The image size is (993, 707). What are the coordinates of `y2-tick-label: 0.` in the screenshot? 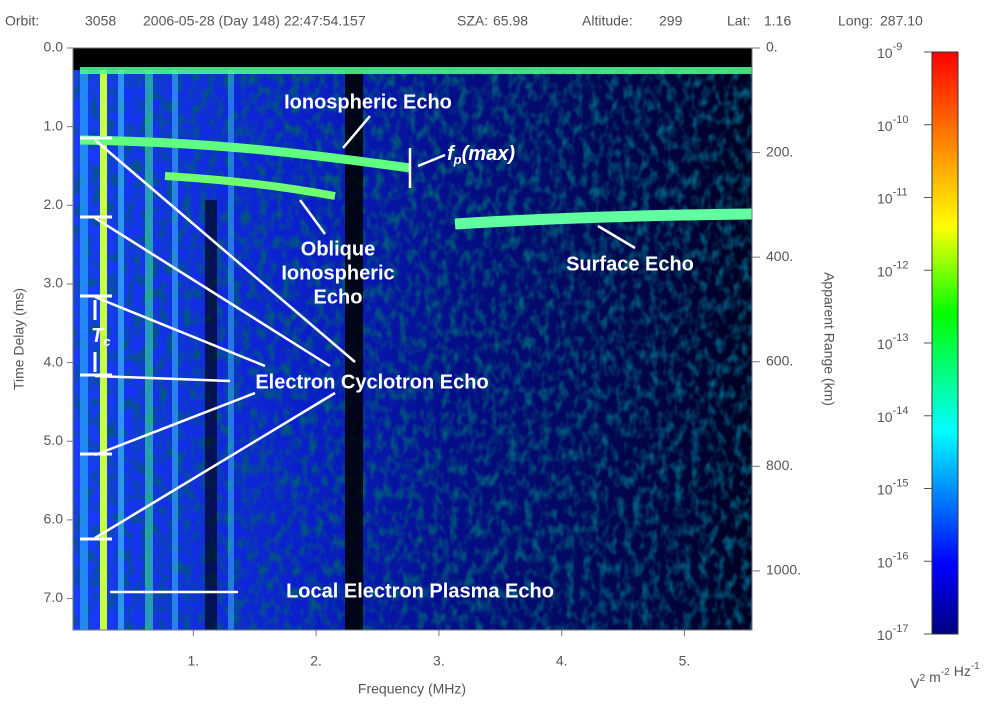 It's located at (772, 47).